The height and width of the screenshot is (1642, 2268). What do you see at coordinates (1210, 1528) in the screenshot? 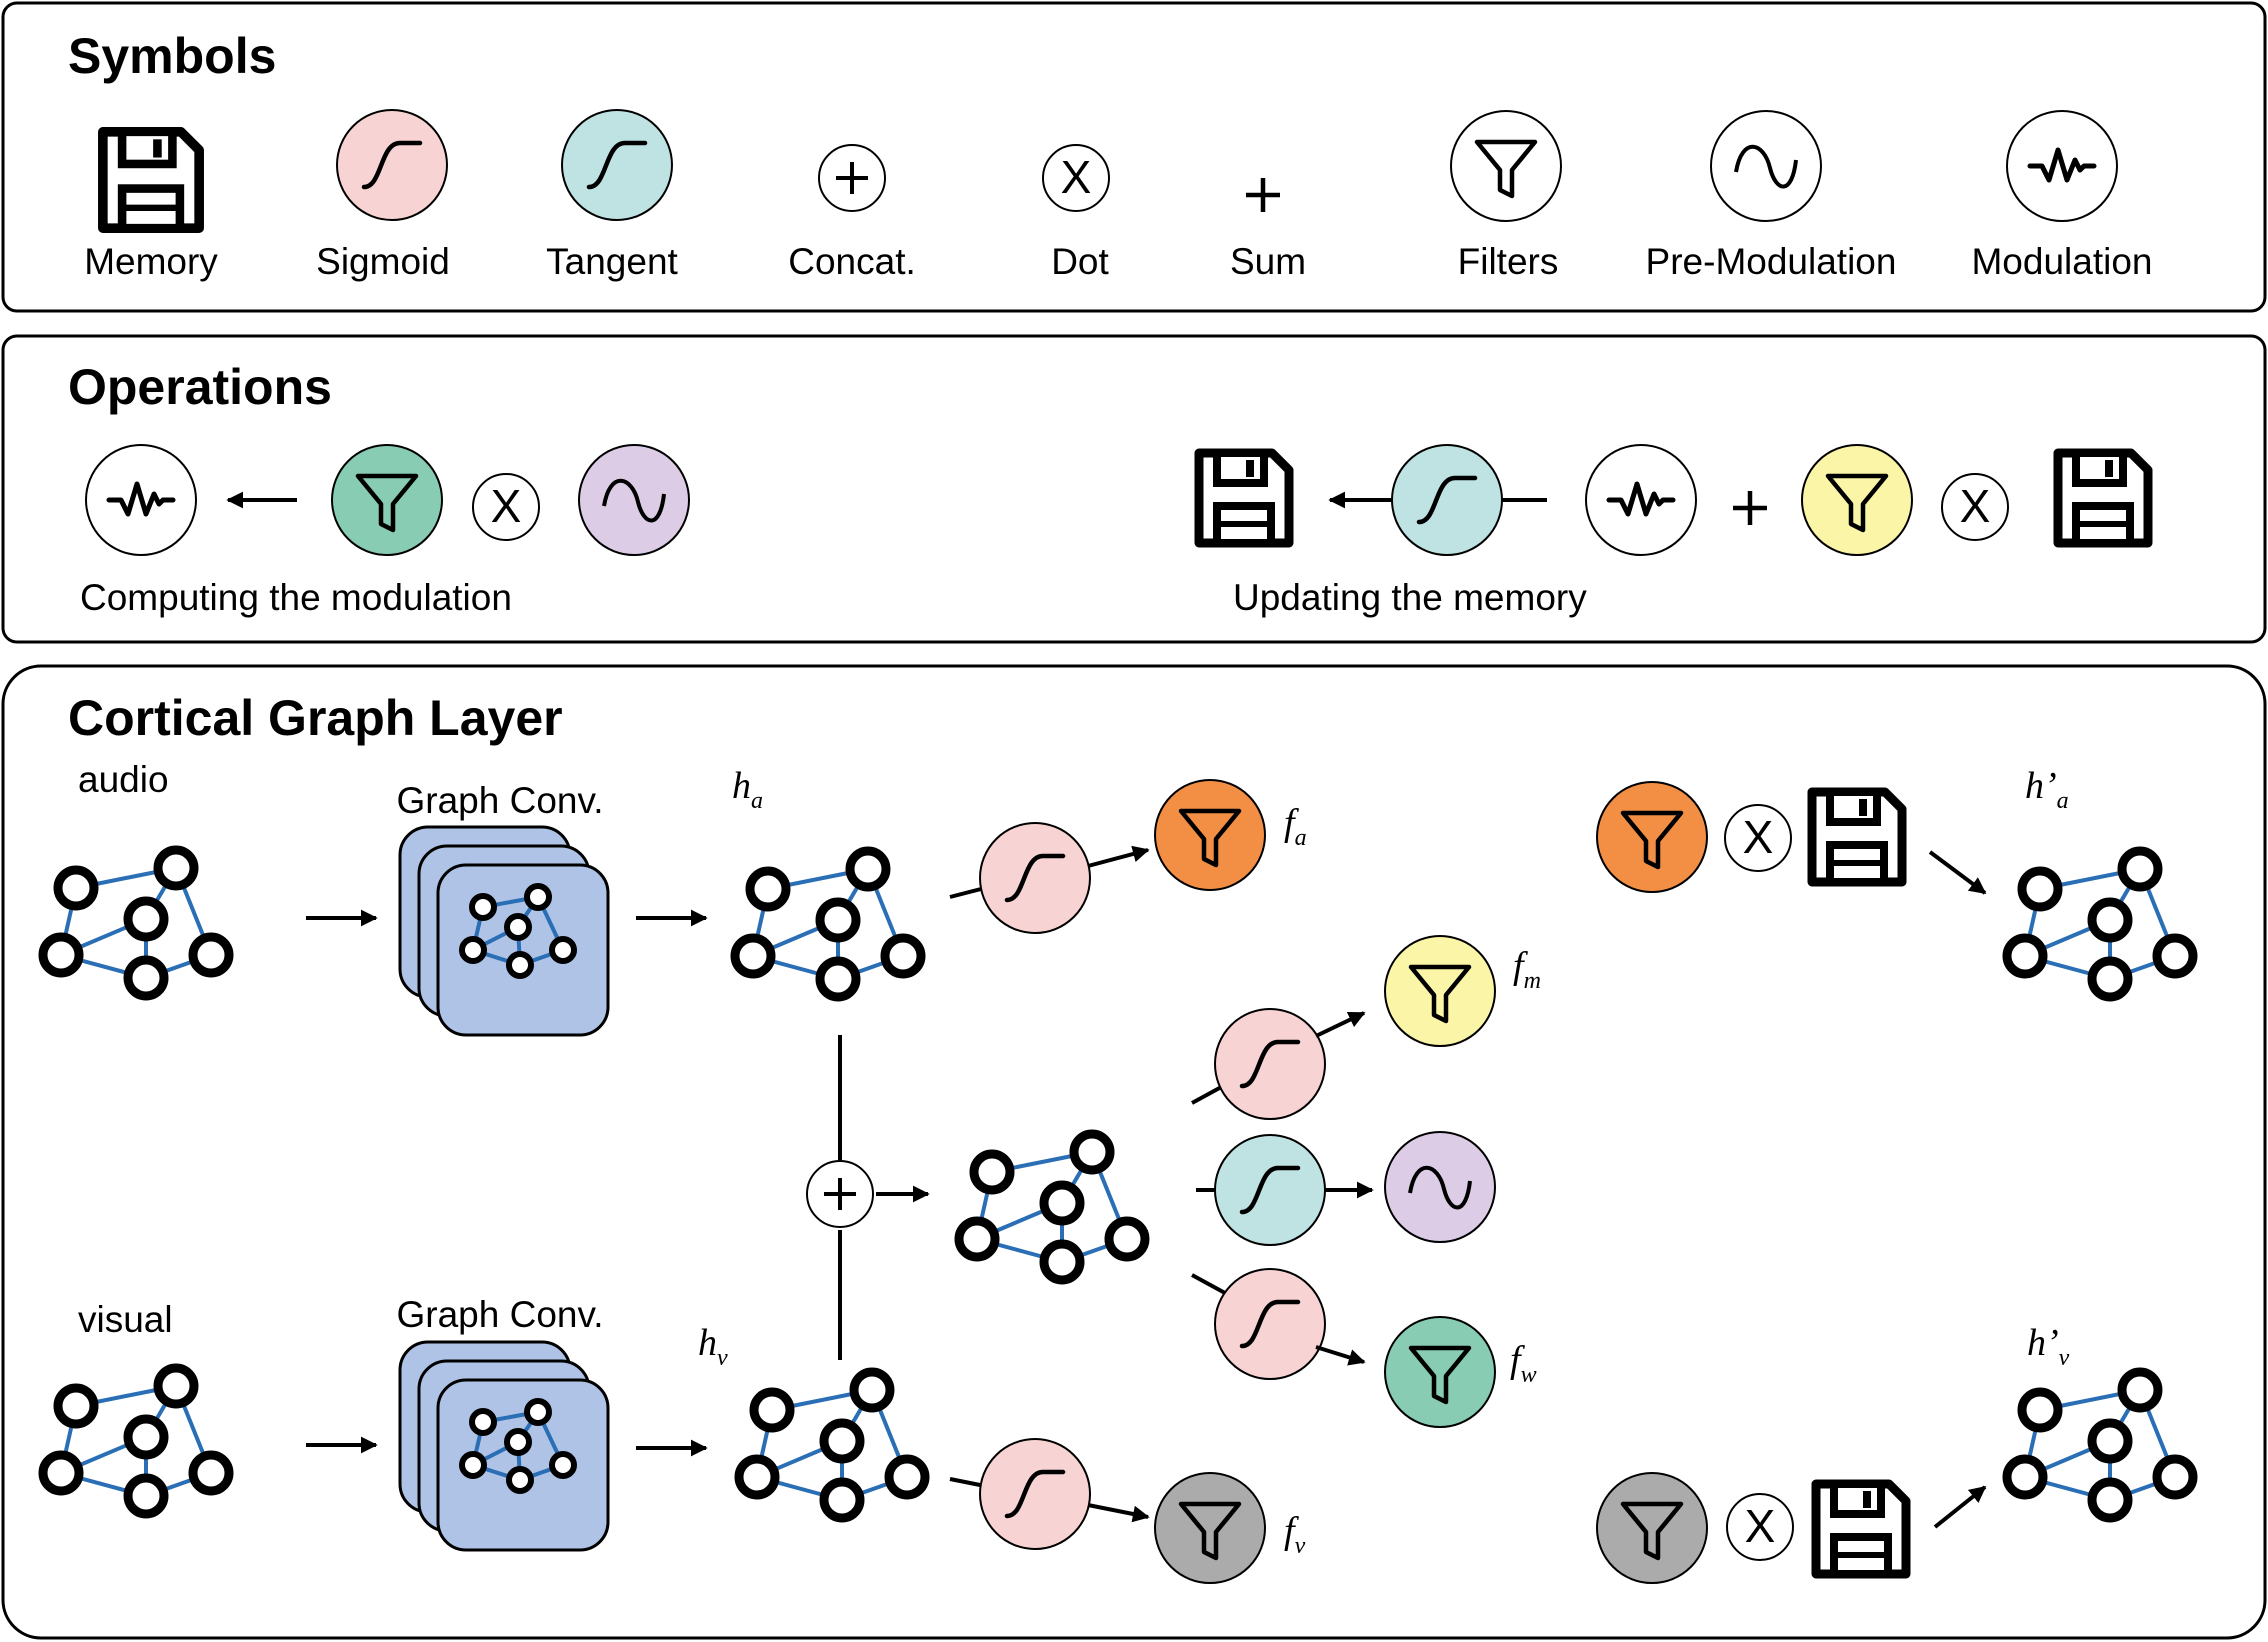
I see `f-v-filter-icon` at bounding box center [1210, 1528].